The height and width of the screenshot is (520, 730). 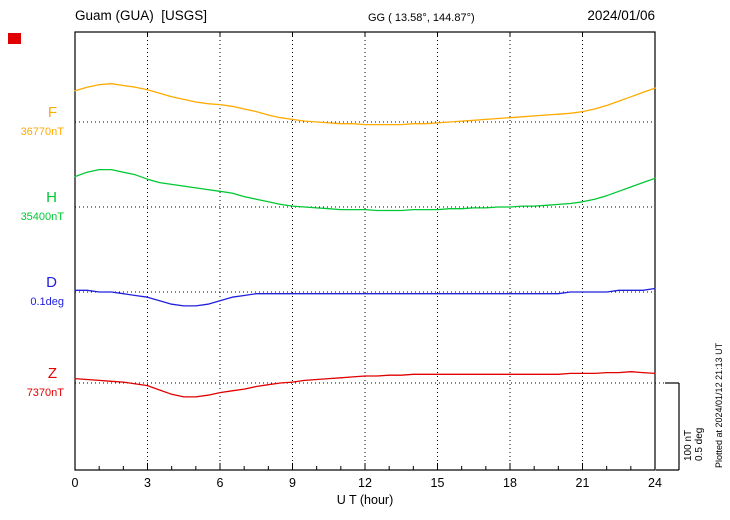 What do you see at coordinates (75, 483) in the screenshot?
I see `xtick-label-0: 0` at bounding box center [75, 483].